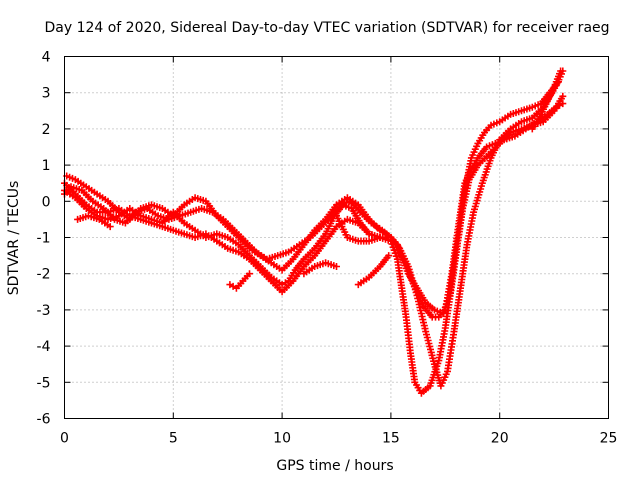 The height and width of the screenshot is (480, 640). What do you see at coordinates (44, 347) in the screenshot?
I see `y-tick-label: -4` at bounding box center [44, 347].